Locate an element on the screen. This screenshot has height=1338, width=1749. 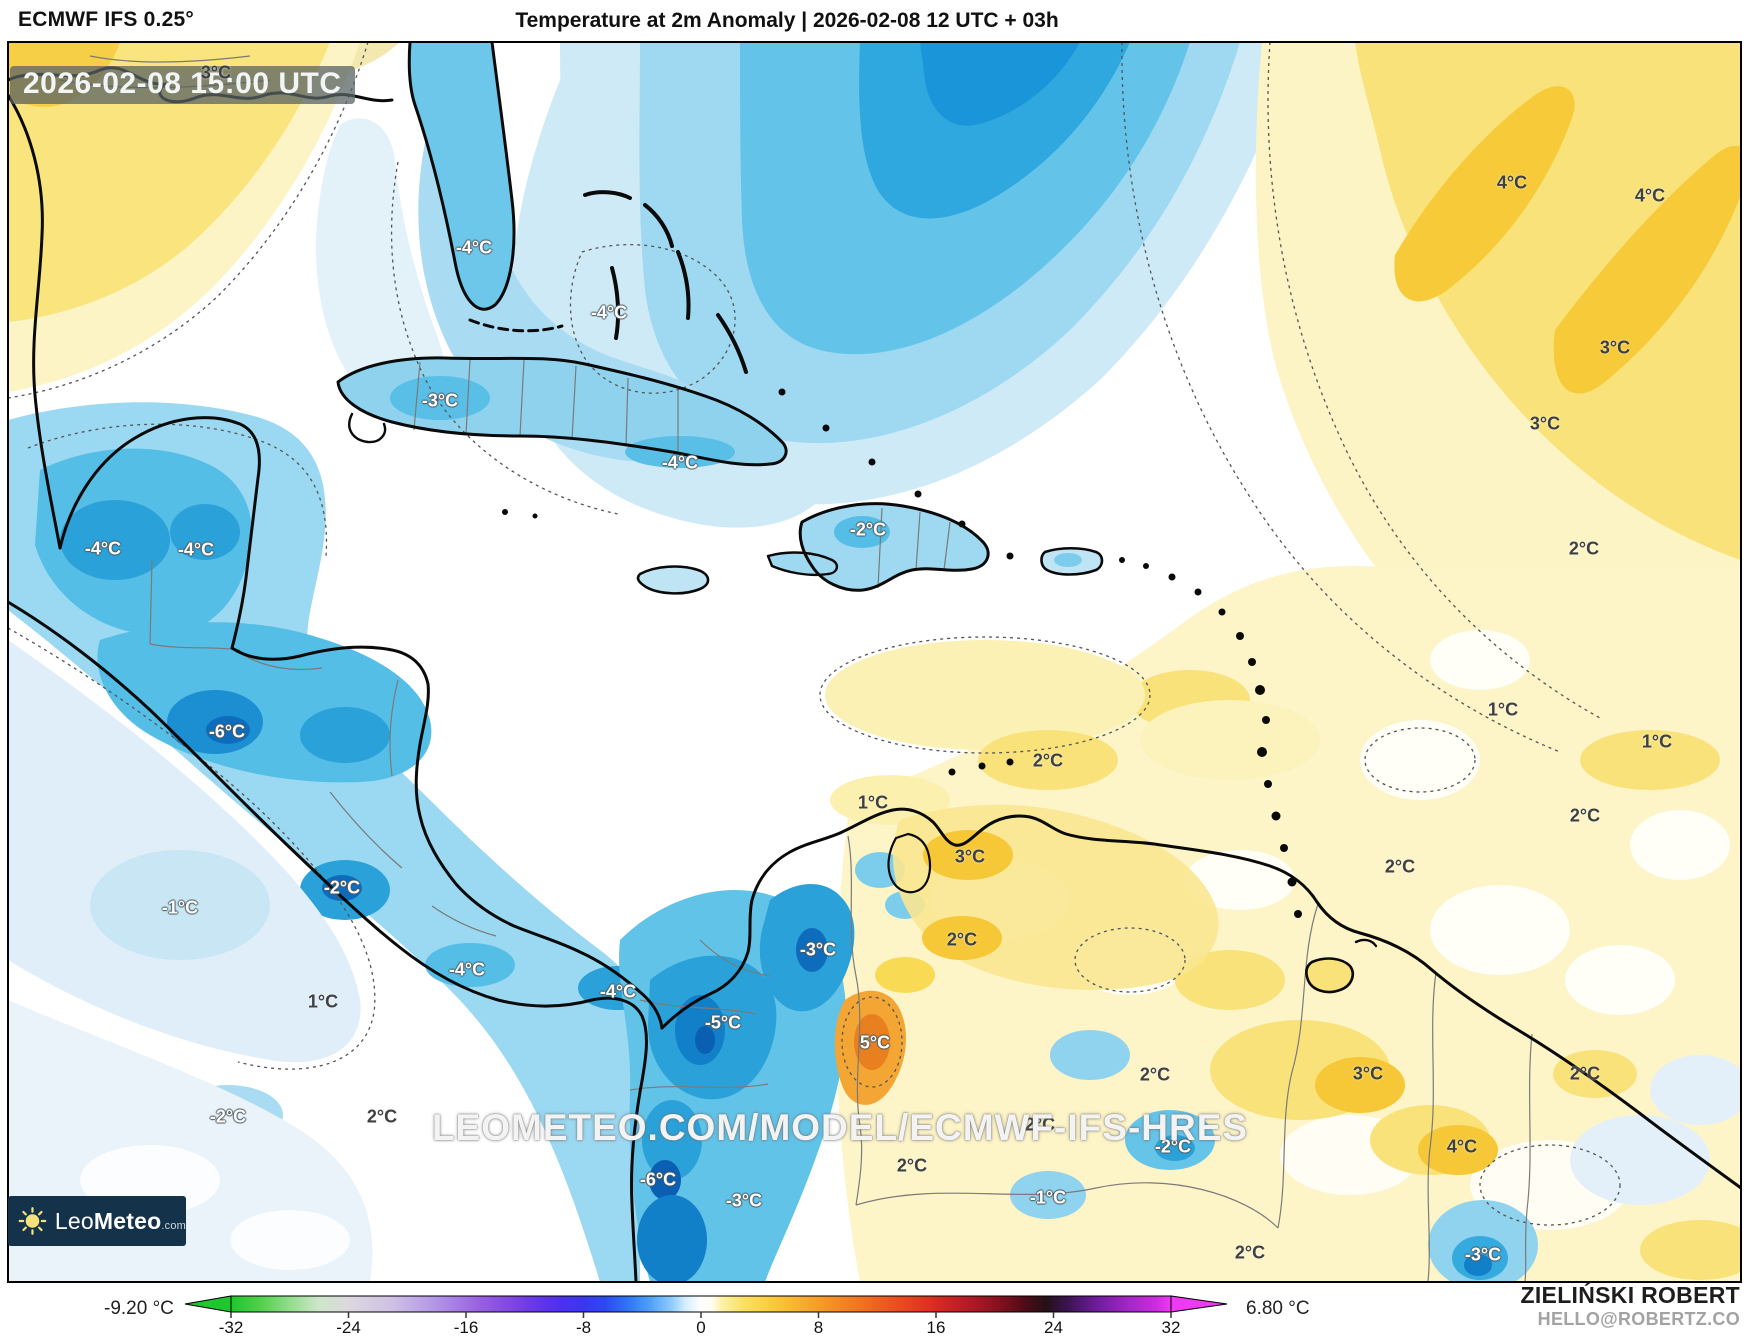
colorbar-tick-label: 8 is located at coordinates (818, 1327).